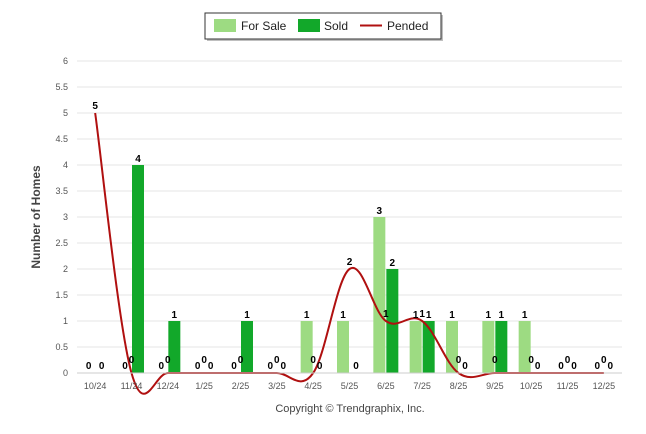 Image resolution: width=646 pixels, height=434 pixels. Describe the element at coordinates (386, 386) in the screenshot. I see `x-tick-label: 6/25` at that location.